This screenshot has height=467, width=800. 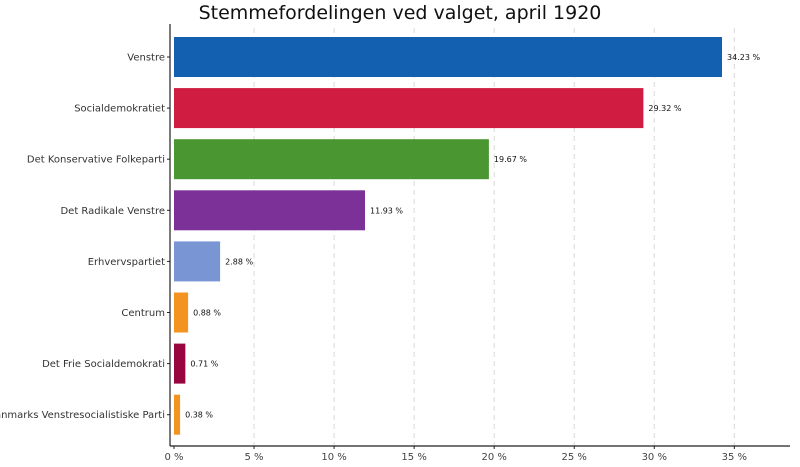 What do you see at coordinates (734, 457) in the screenshot?
I see `x-tick-label-35: 35 %` at bounding box center [734, 457].